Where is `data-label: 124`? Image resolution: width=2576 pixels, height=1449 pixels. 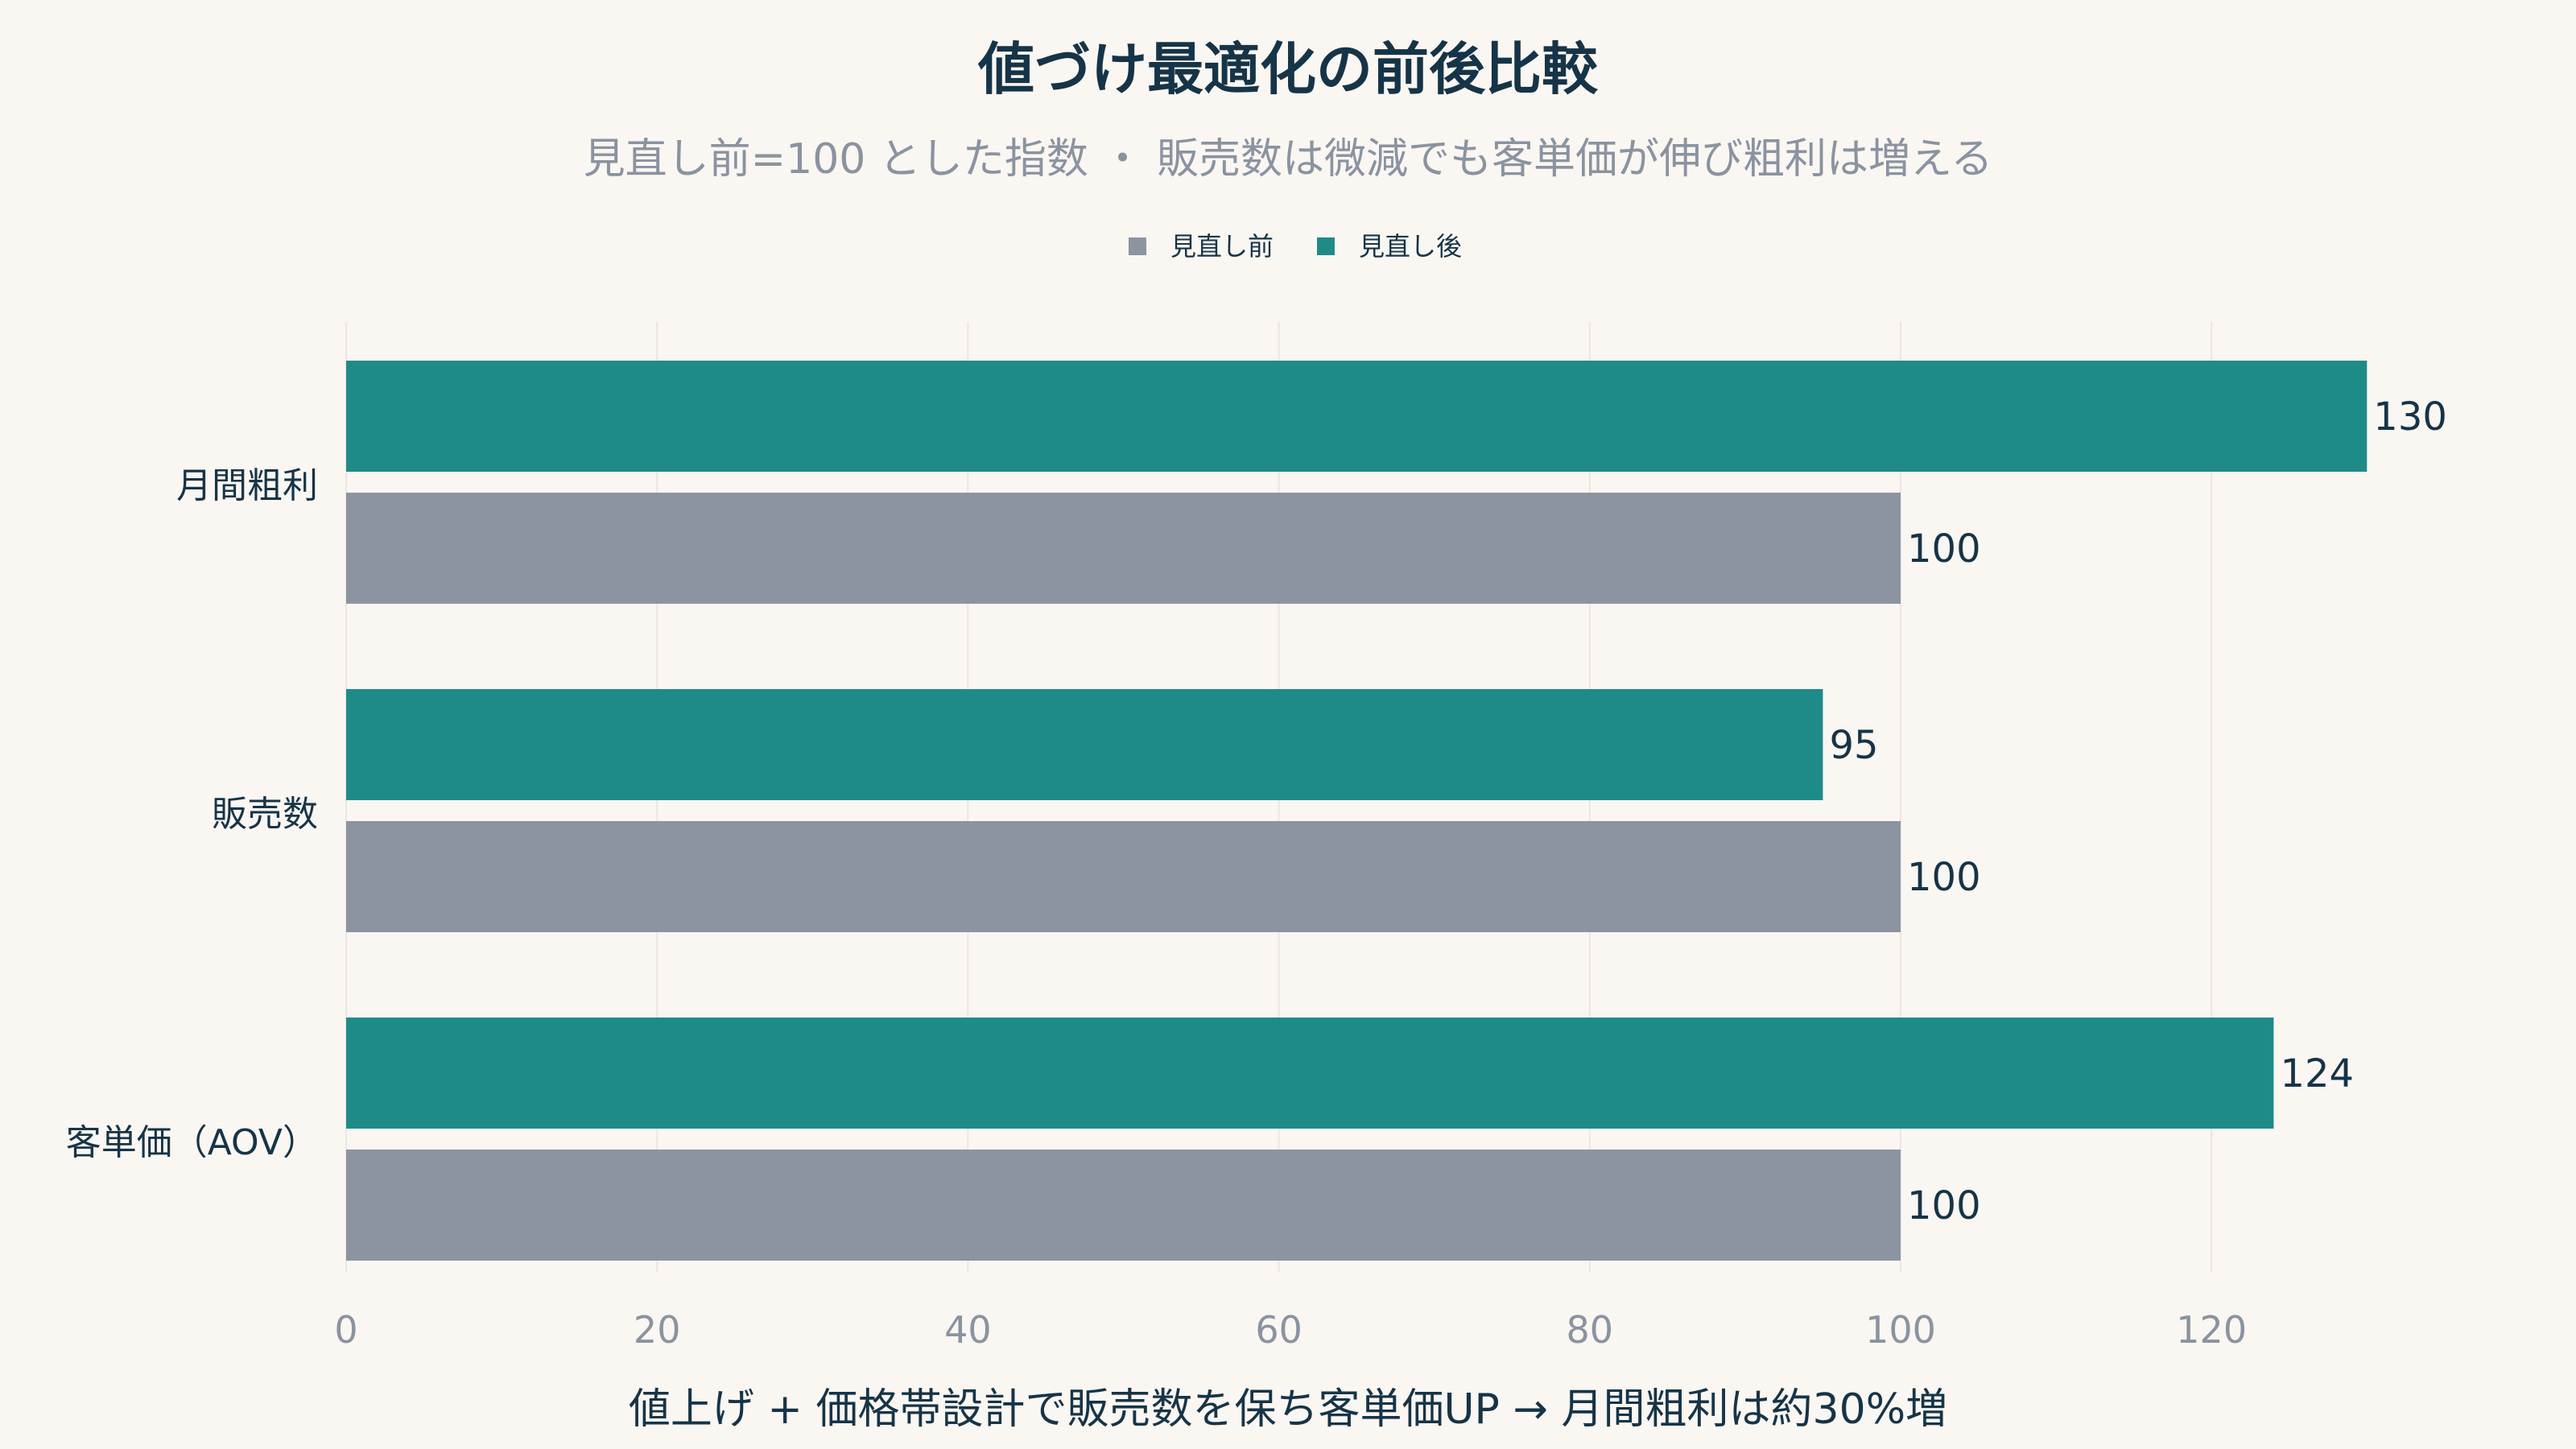
data-label: 124 is located at coordinates (2317, 1073).